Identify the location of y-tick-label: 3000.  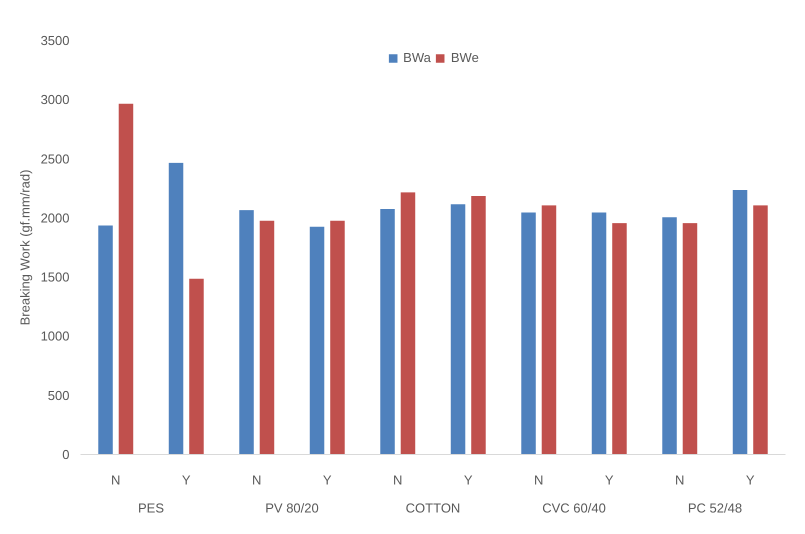
(55, 100).